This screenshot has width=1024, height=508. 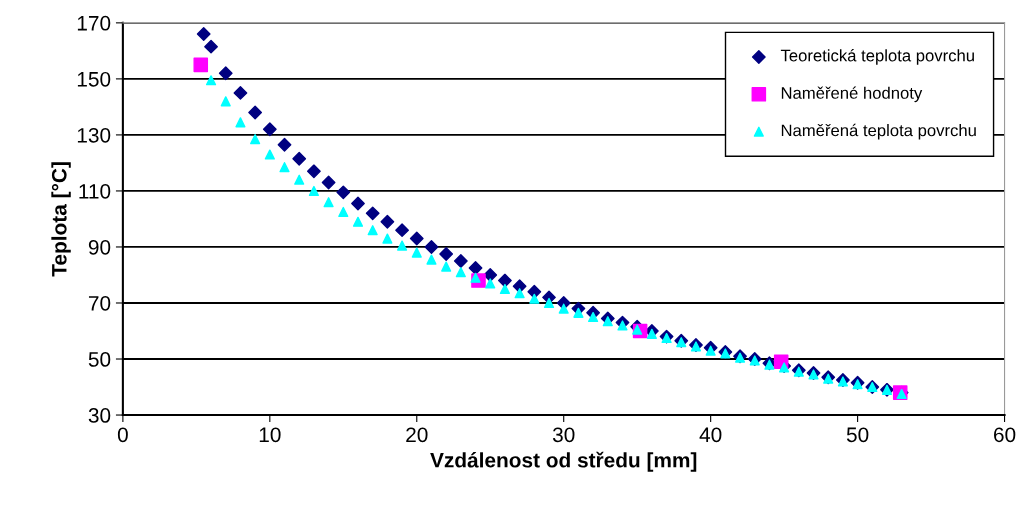 What do you see at coordinates (857, 435) in the screenshot?
I see `x-tick-label: 50` at bounding box center [857, 435].